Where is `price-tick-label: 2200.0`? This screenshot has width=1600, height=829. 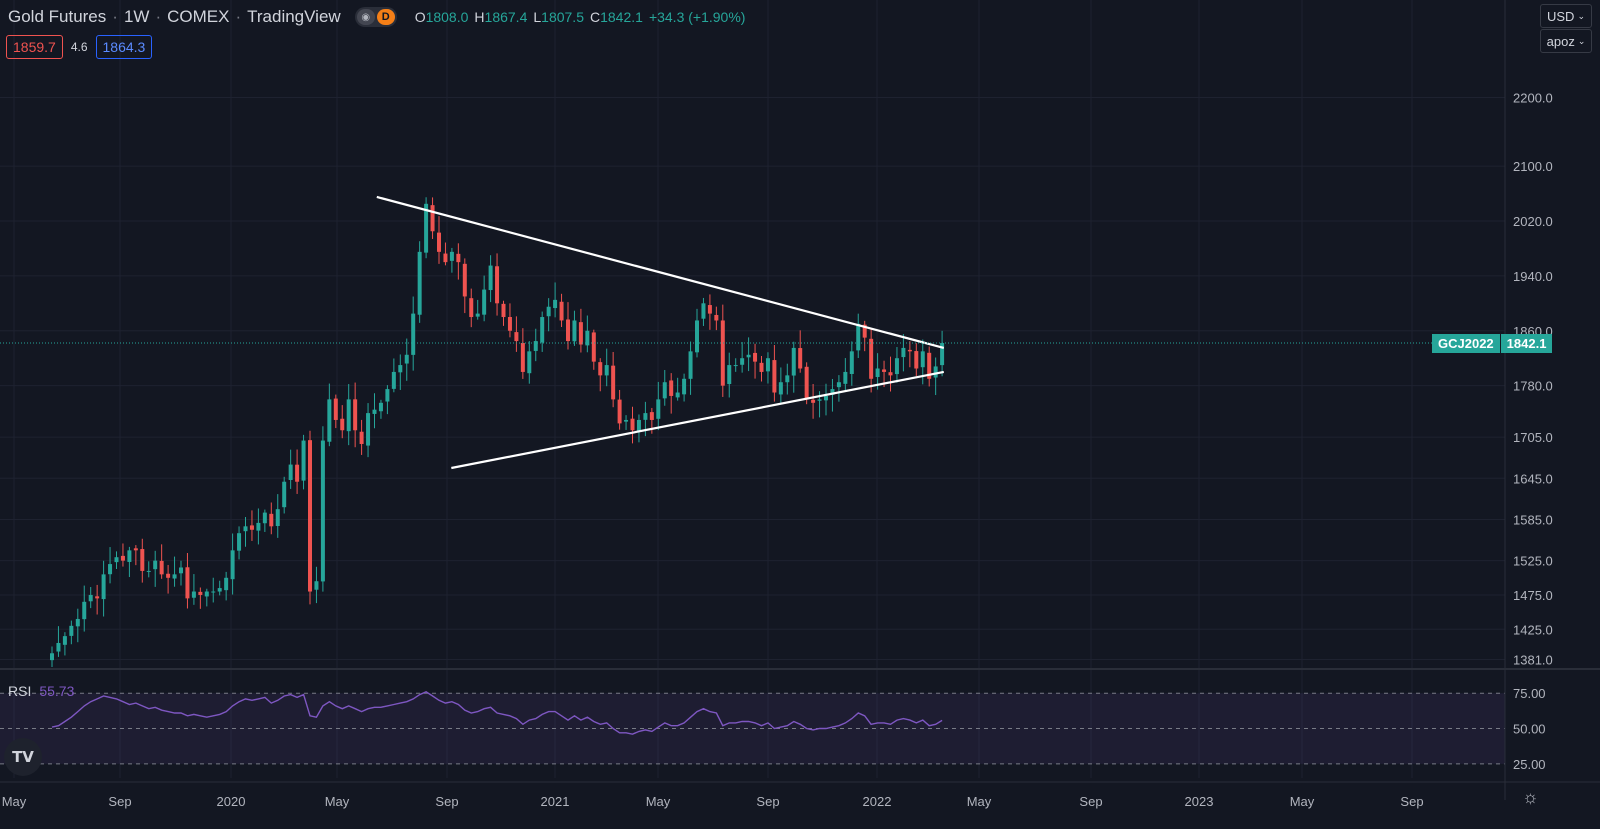
price-tick-label: 2200.0 is located at coordinates (1533, 97).